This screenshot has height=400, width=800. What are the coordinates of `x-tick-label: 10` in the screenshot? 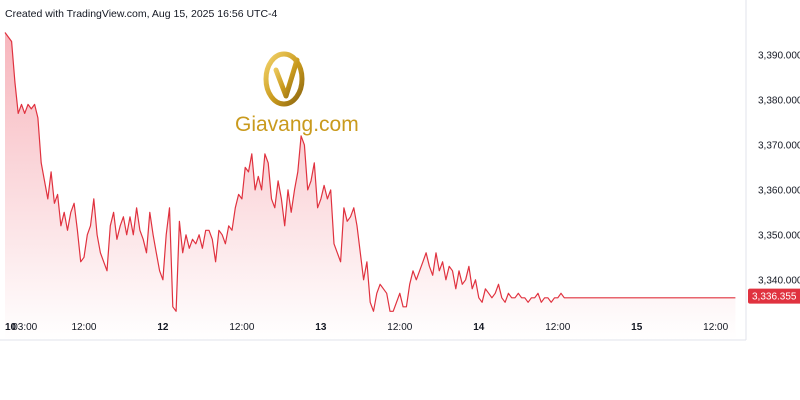 It's located at (11, 327).